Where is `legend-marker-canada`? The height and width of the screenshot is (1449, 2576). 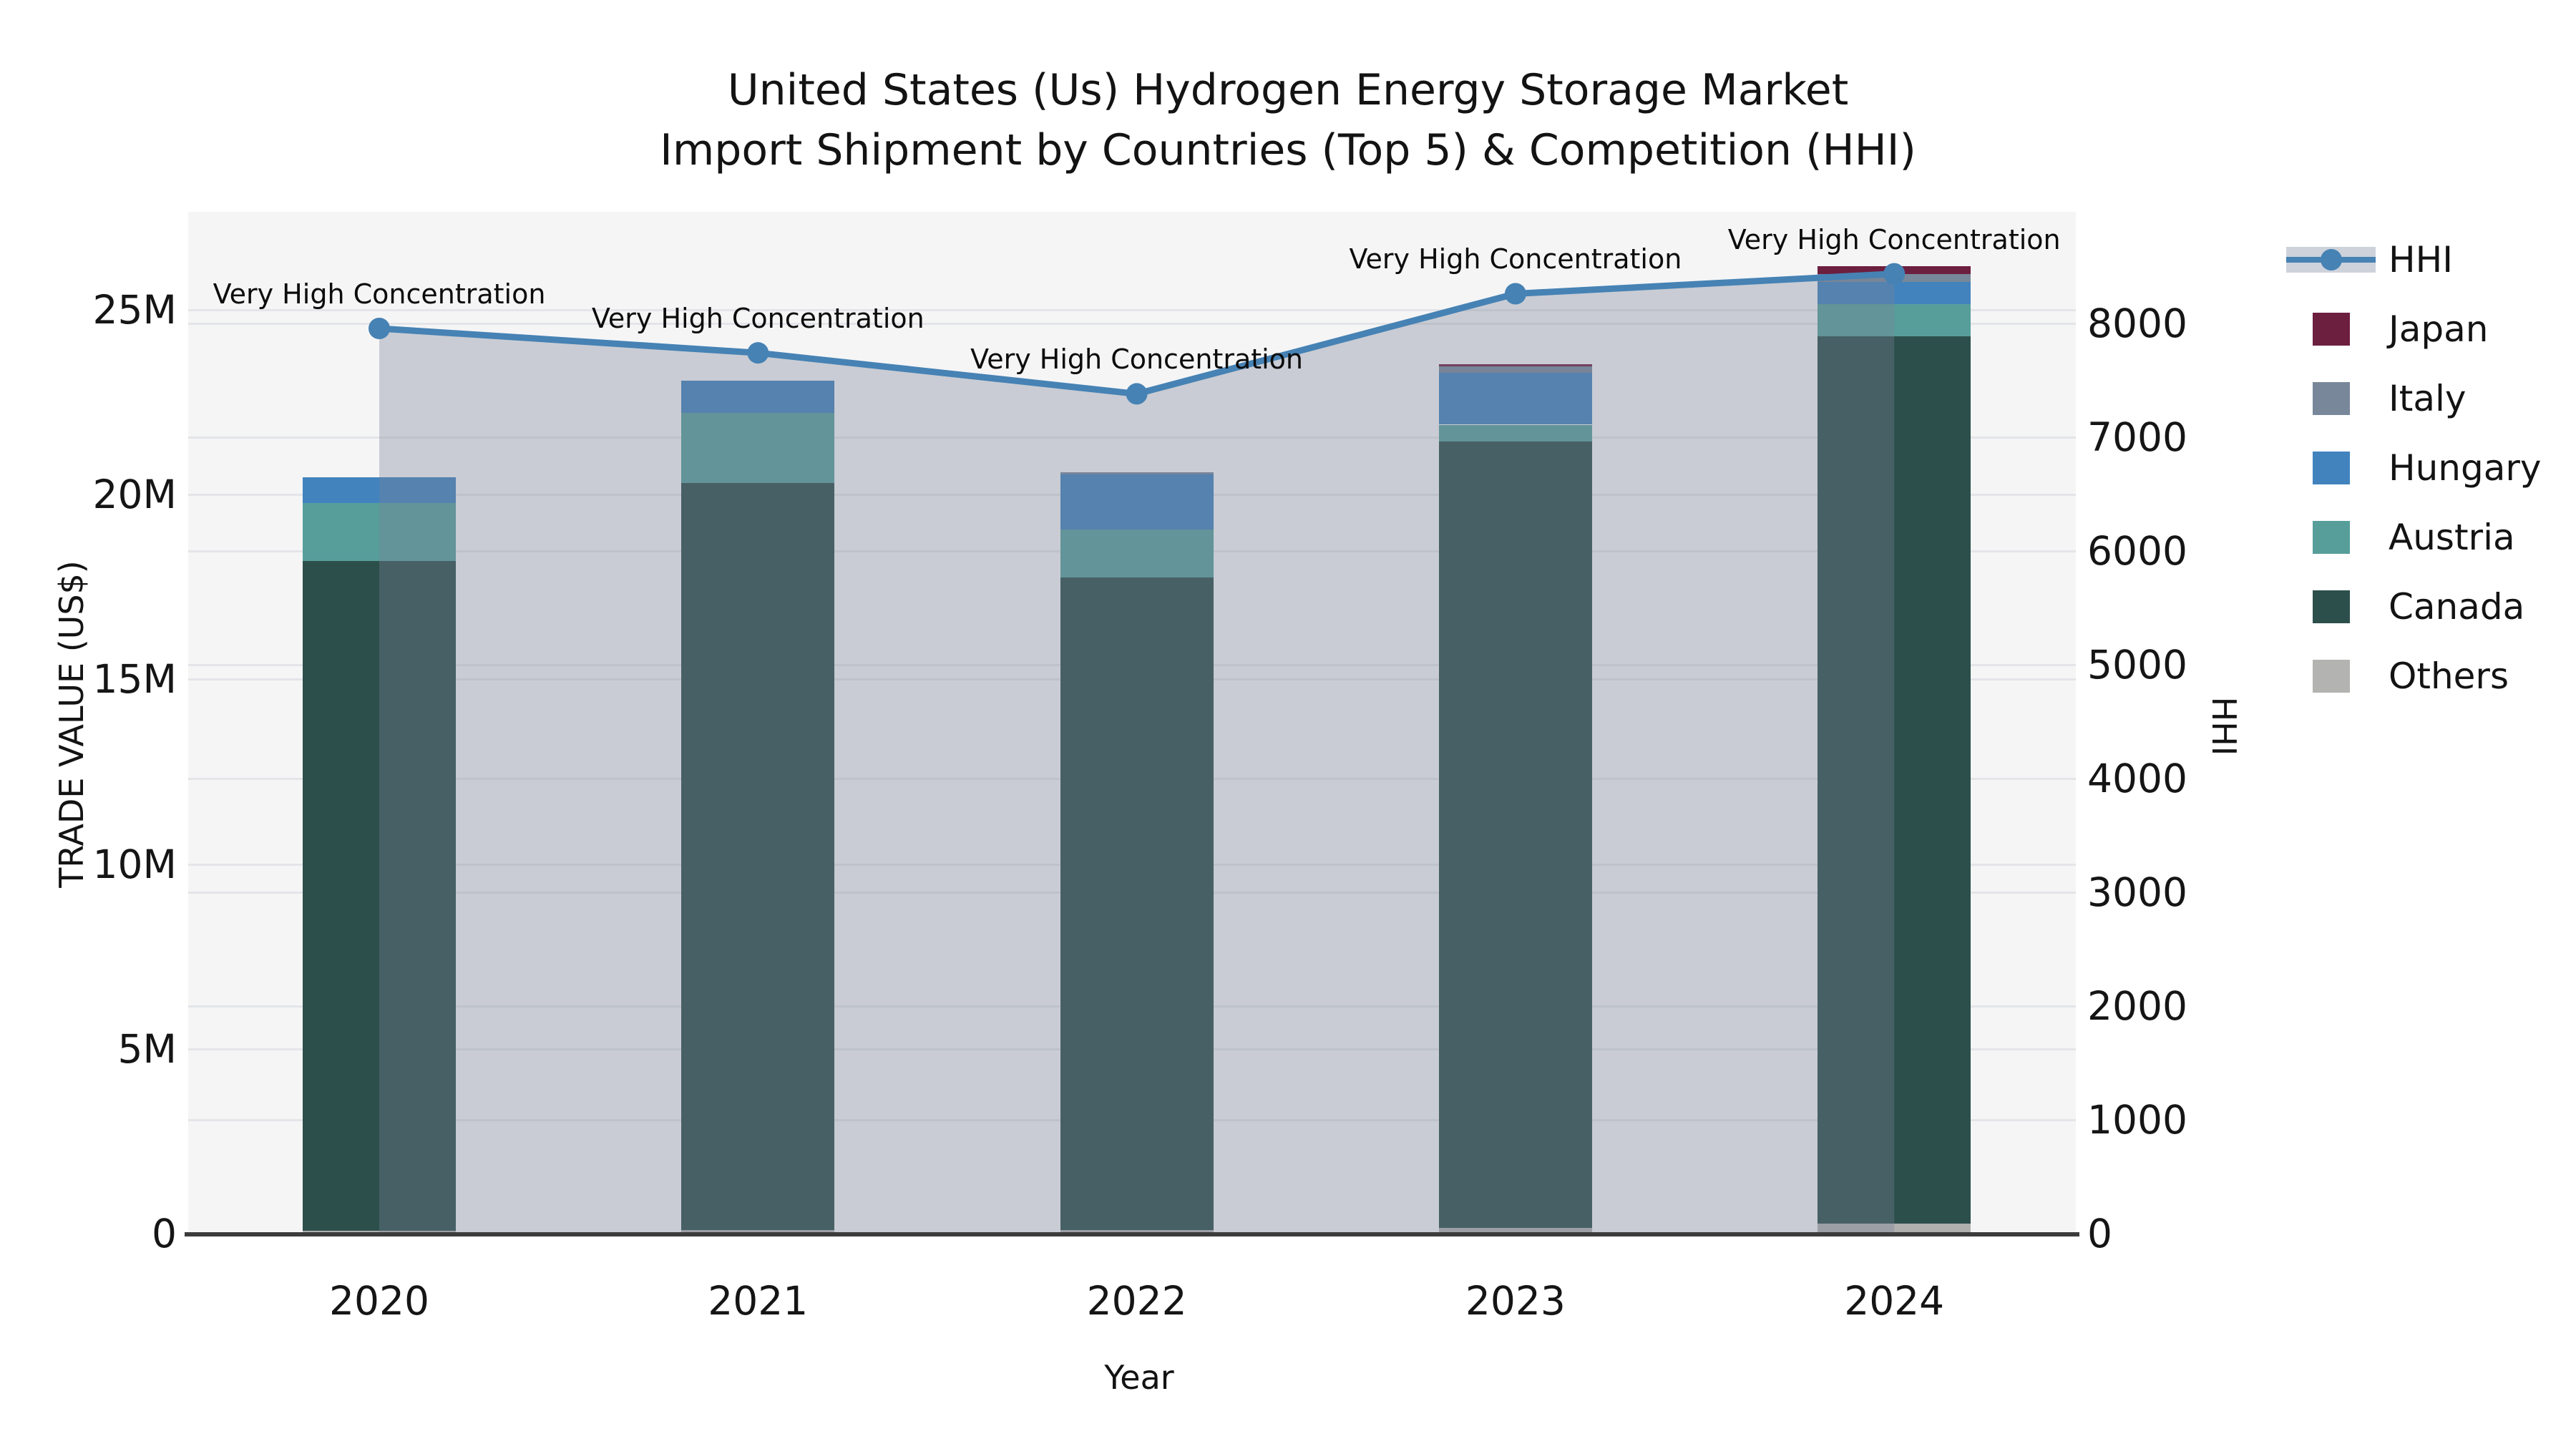 legend-marker-canada is located at coordinates (2331, 606).